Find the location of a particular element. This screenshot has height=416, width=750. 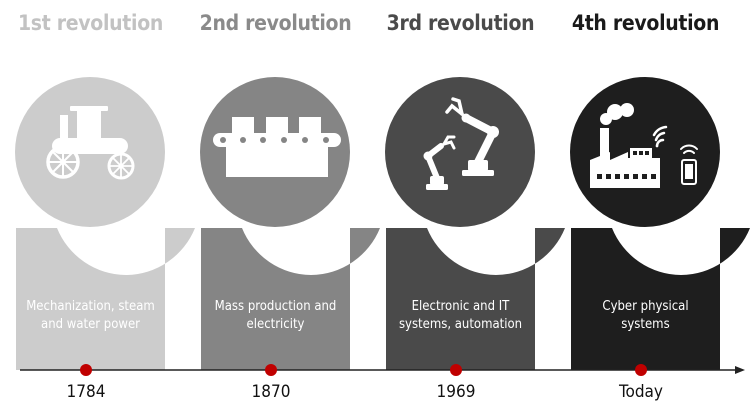

revolution-1-description-line-2: and water power is located at coordinates (90, 324).